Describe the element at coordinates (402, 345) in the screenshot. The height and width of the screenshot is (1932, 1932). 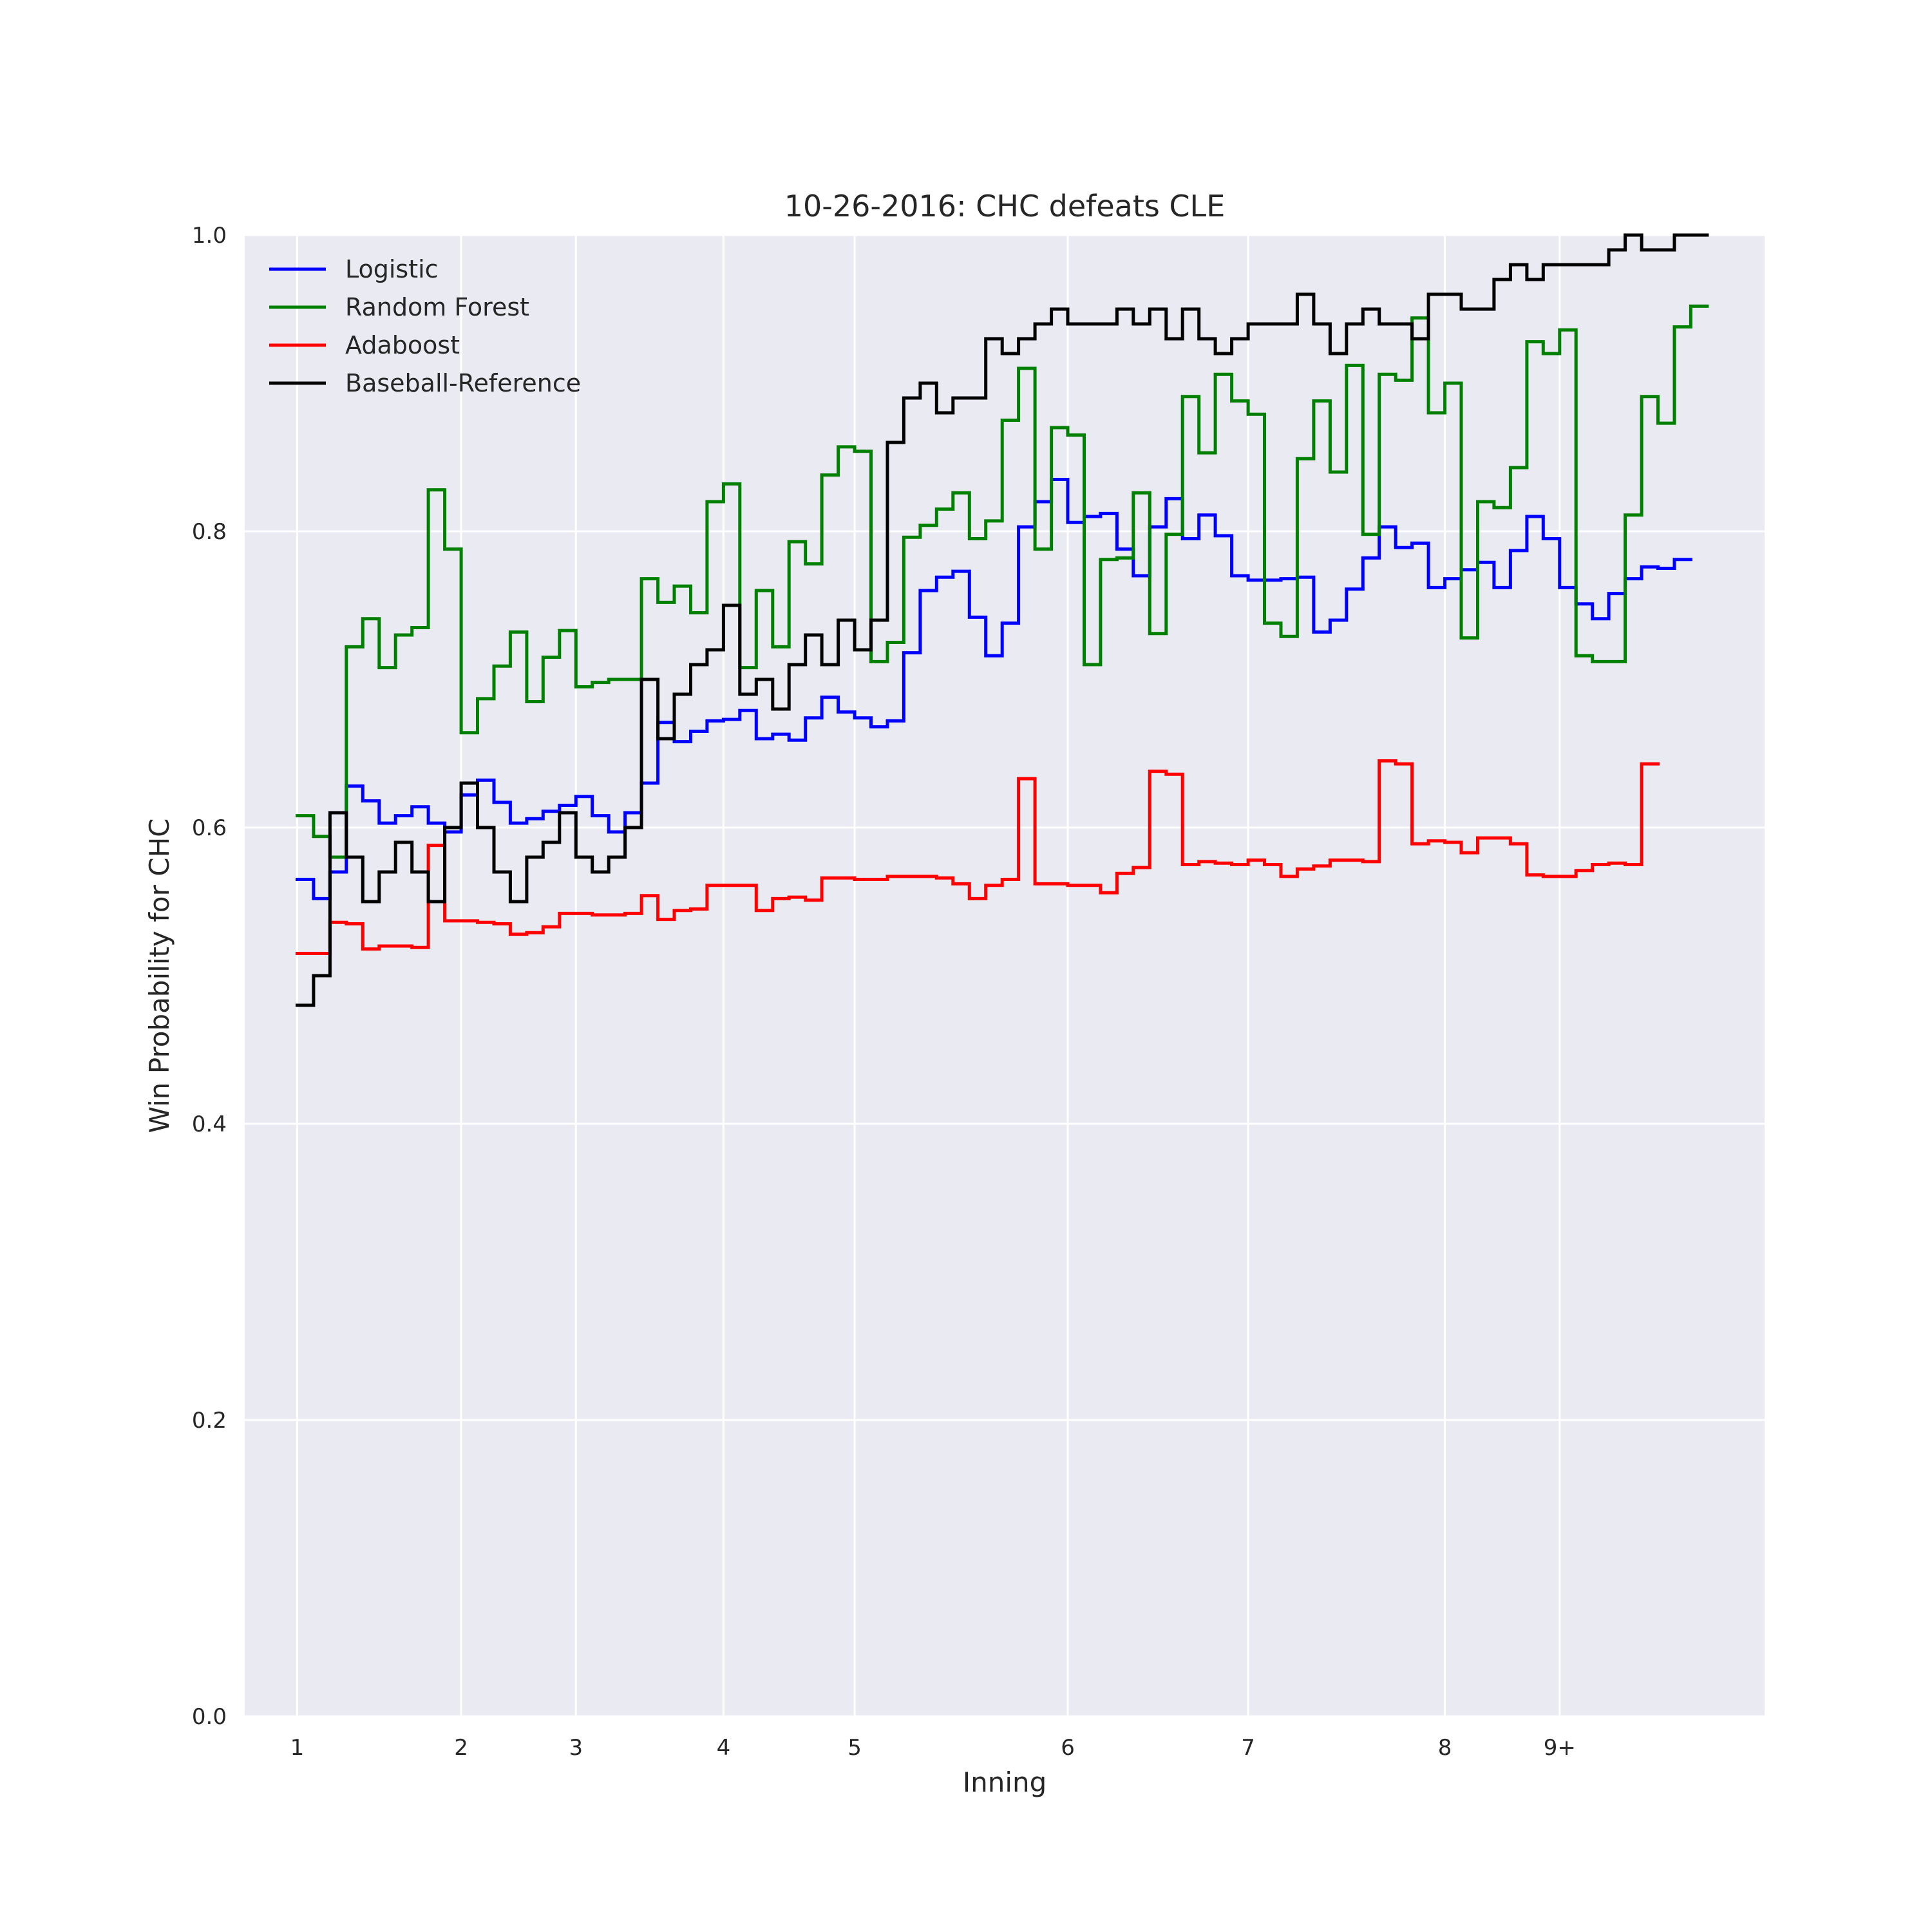
I see `legend-label: Adaboost` at that location.